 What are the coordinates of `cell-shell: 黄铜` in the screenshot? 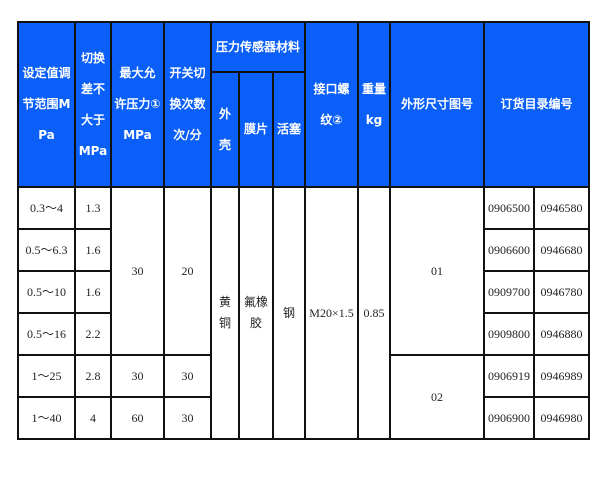 It's located at (225, 313).